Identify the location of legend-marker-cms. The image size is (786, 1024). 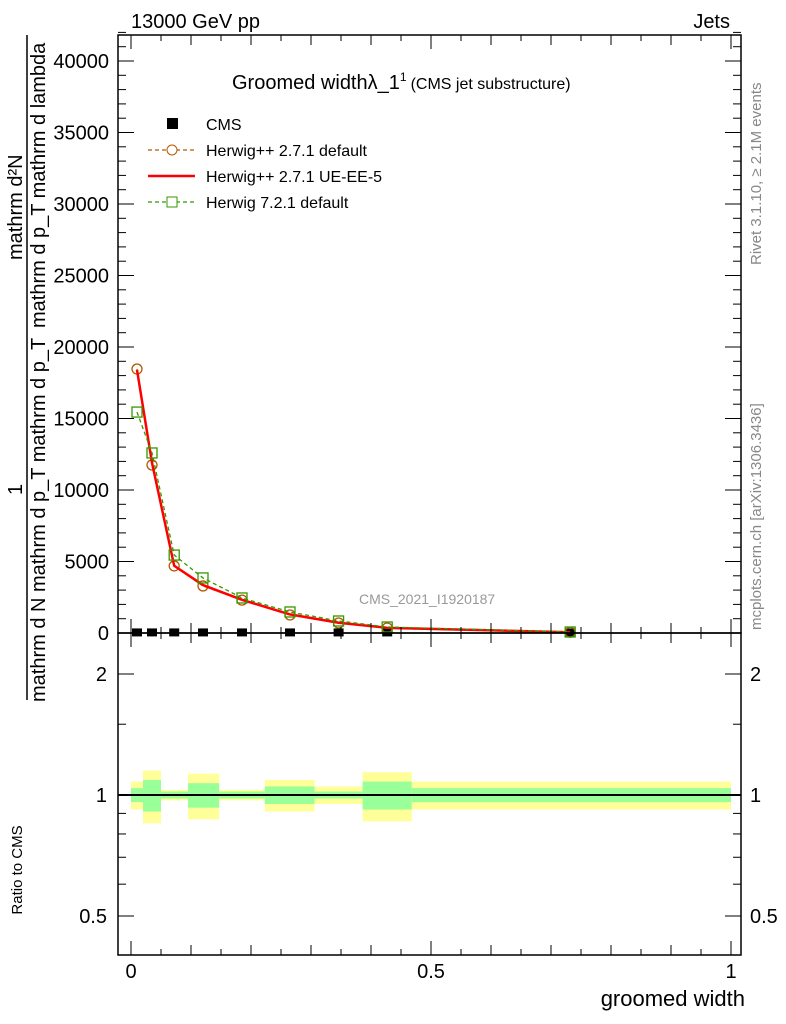
(172, 123).